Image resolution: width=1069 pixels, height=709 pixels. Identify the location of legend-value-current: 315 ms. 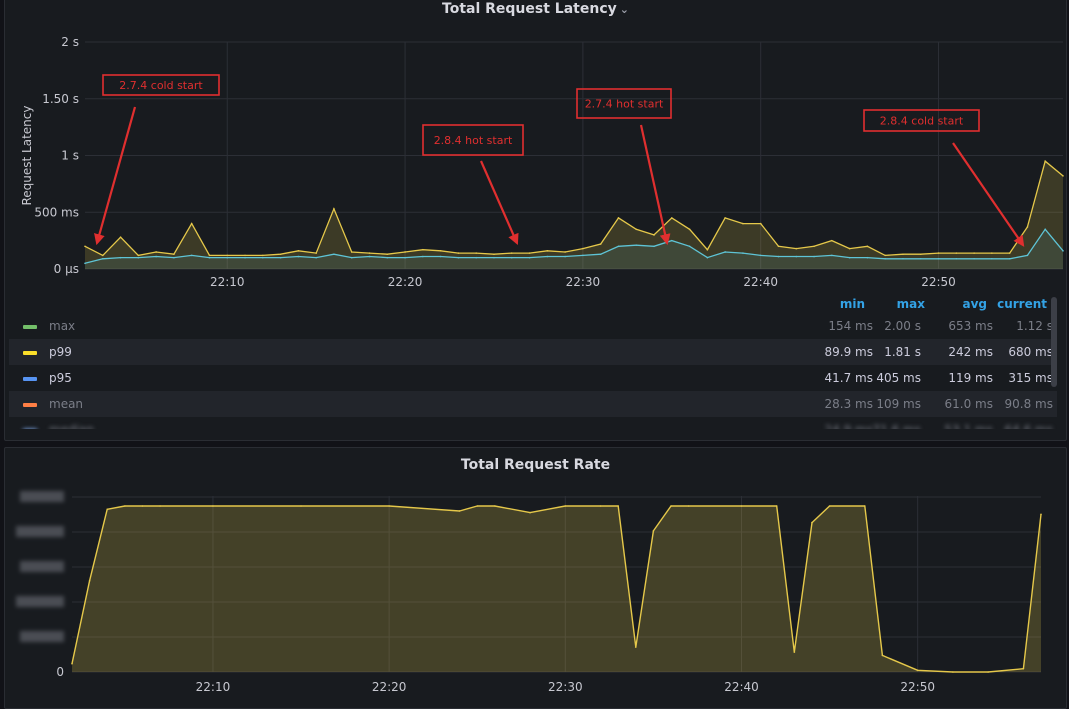
(1030, 378).